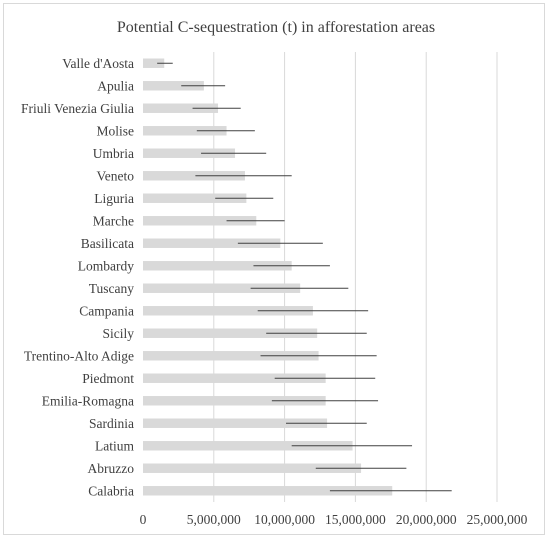  I want to click on x-tick-label: 25,000,000, so click(497, 519).